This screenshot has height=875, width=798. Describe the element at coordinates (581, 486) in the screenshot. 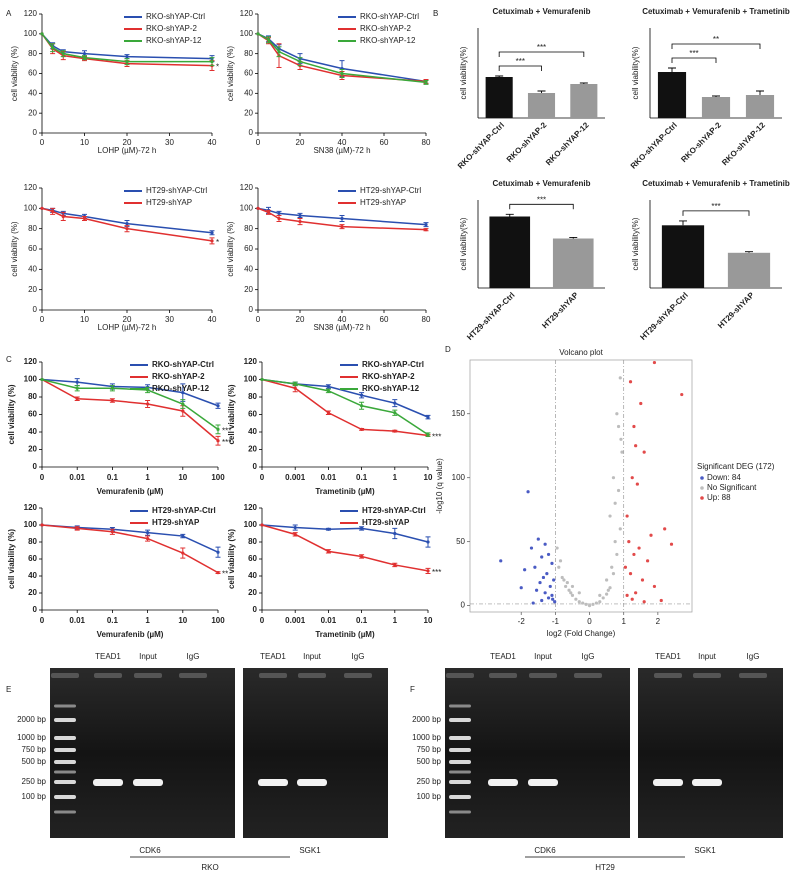

I see `plot-frame` at that location.